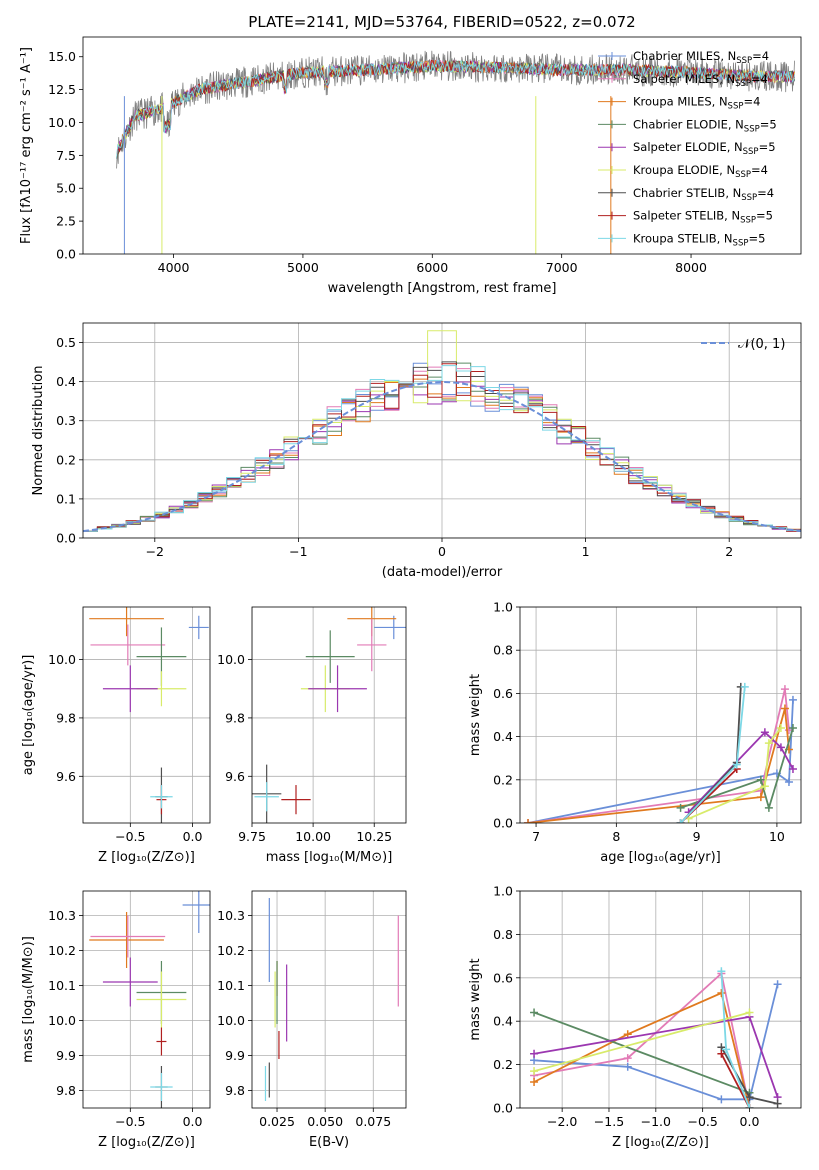  Describe the element at coordinates (761, 344) in the screenshot. I see `legend-entry: 𝒩(0, 1)` at that location.